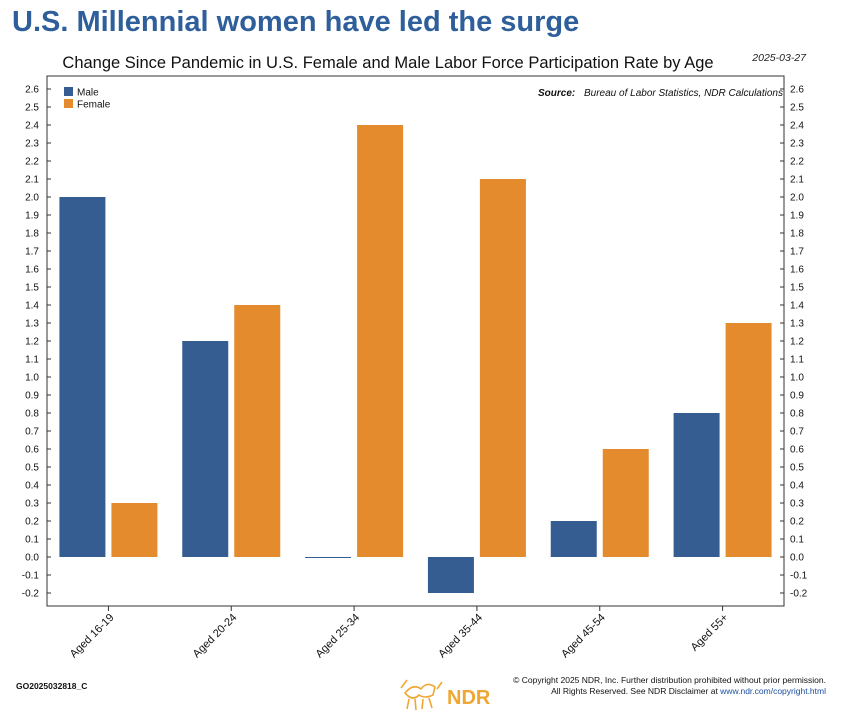 Image resolution: width=841 pixels, height=718 pixels. Describe the element at coordinates (68, 91) in the screenshot. I see `legend-swatch-male` at that location.